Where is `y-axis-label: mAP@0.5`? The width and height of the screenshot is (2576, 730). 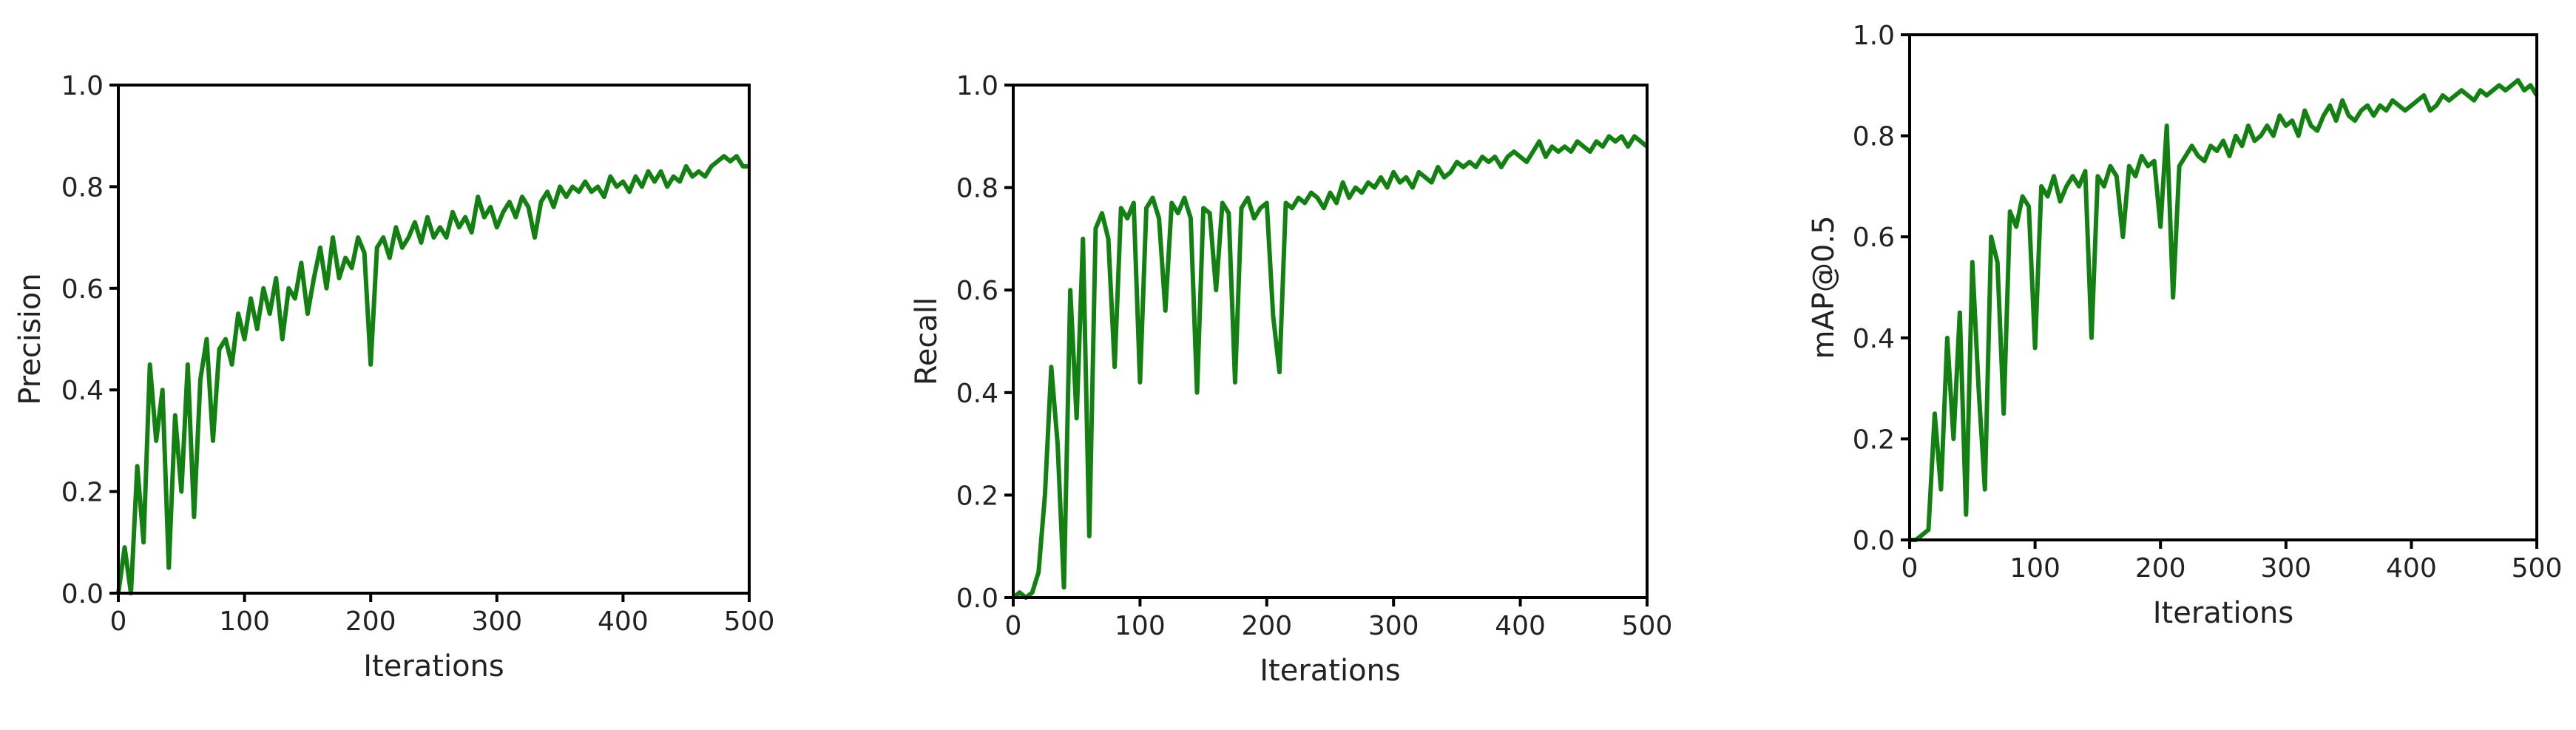
y-axis-label: mAP@0.5 is located at coordinates (1824, 287).